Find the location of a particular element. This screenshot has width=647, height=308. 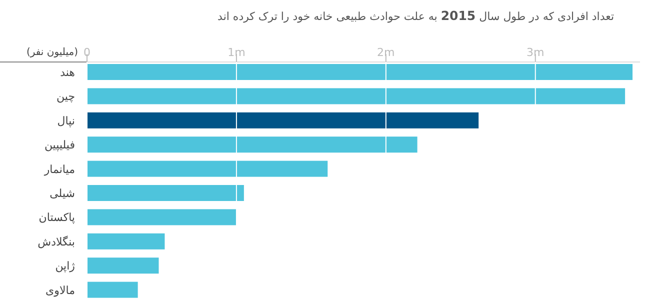

y-tick-label: هند is located at coordinates (68, 72).